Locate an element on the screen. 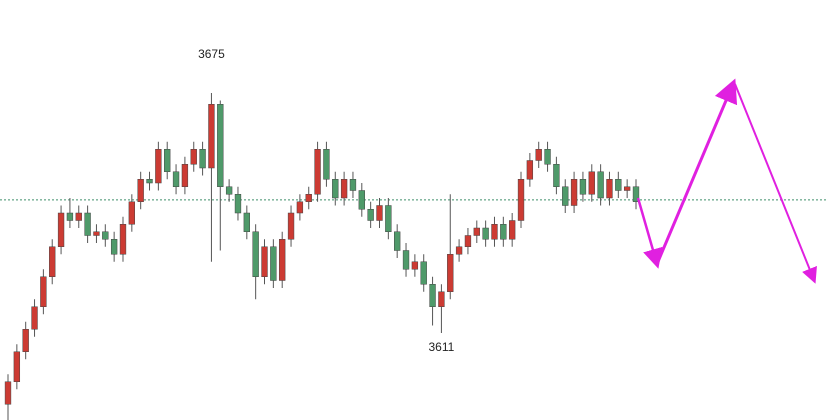 This screenshot has height=420, width=828. trough-label: 3611 is located at coordinates (442, 347).